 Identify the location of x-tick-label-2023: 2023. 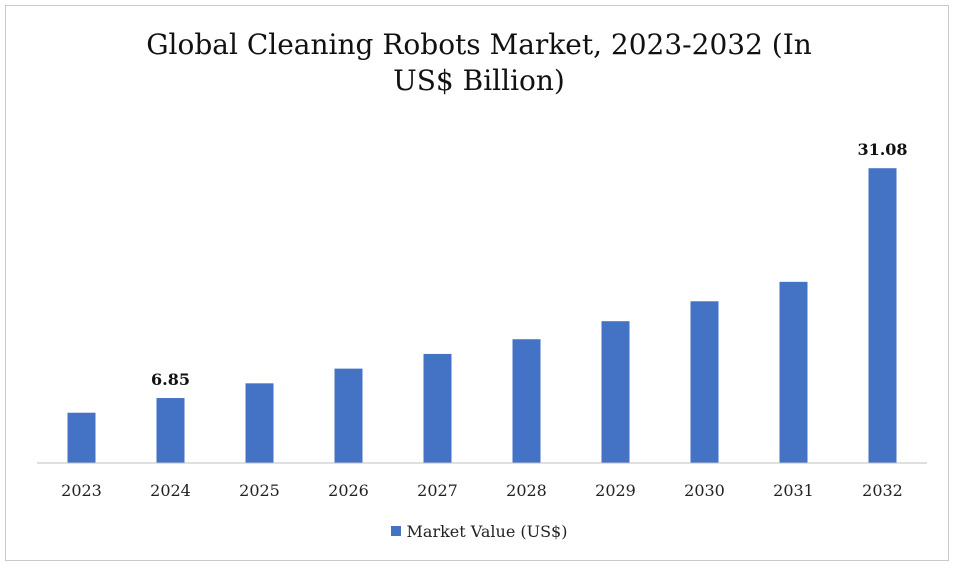
(81, 490).